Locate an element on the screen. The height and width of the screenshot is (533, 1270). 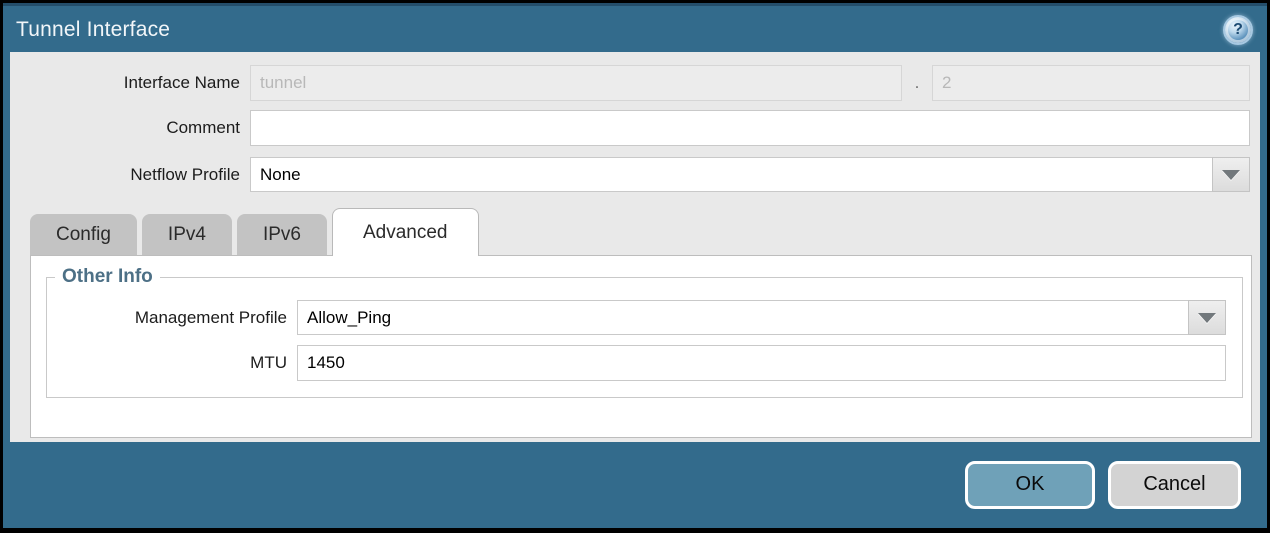
tab-ipv4: IPv4 is located at coordinates (186, 235).